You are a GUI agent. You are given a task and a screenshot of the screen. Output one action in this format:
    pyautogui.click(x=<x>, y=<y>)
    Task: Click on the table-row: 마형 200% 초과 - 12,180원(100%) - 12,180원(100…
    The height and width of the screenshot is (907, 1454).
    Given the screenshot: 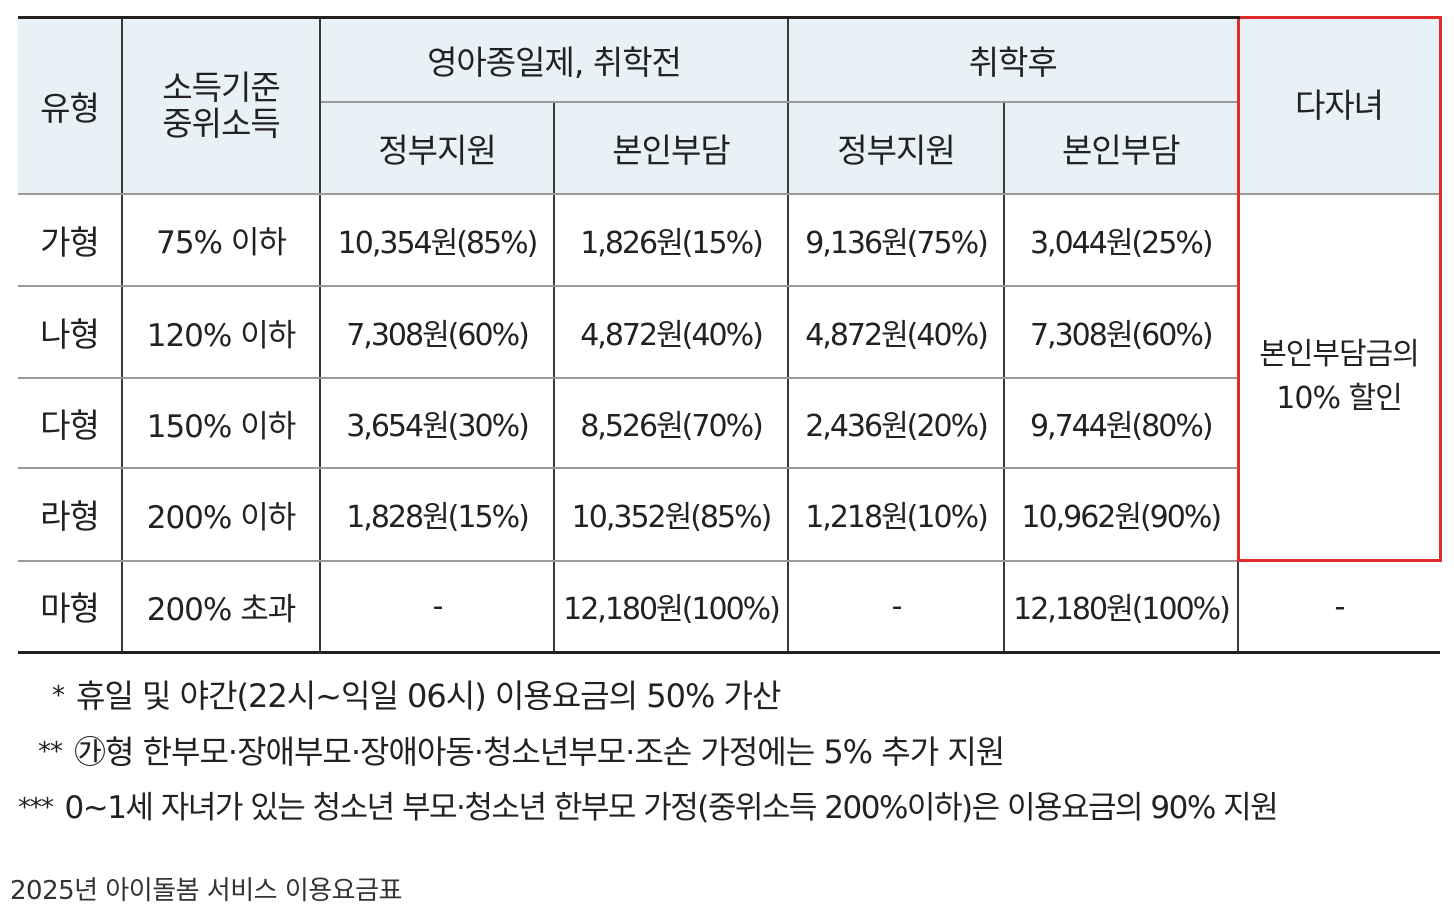 What is the action you would take?
    pyautogui.click(x=729, y=606)
    